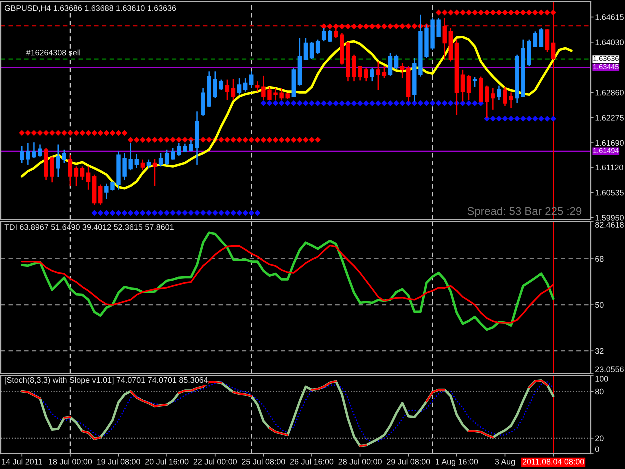 The height and width of the screenshot is (469, 625). Describe the element at coordinates (599, 305) in the screenshot. I see `y-tick-label: 50` at that location.